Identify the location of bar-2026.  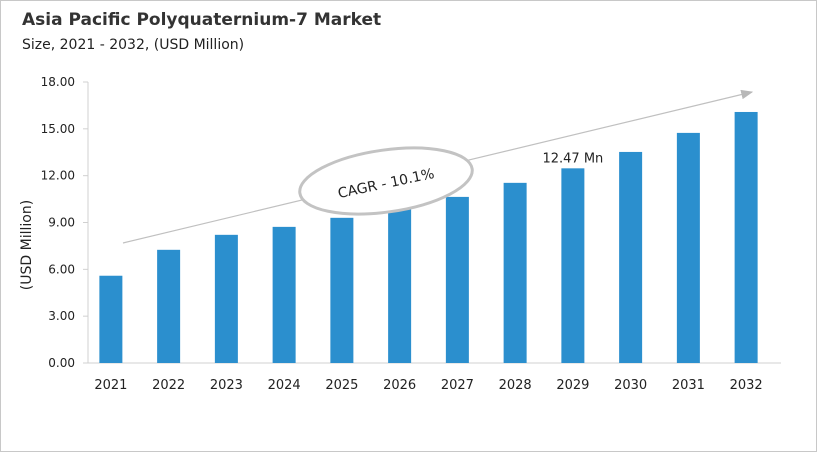
(400, 285).